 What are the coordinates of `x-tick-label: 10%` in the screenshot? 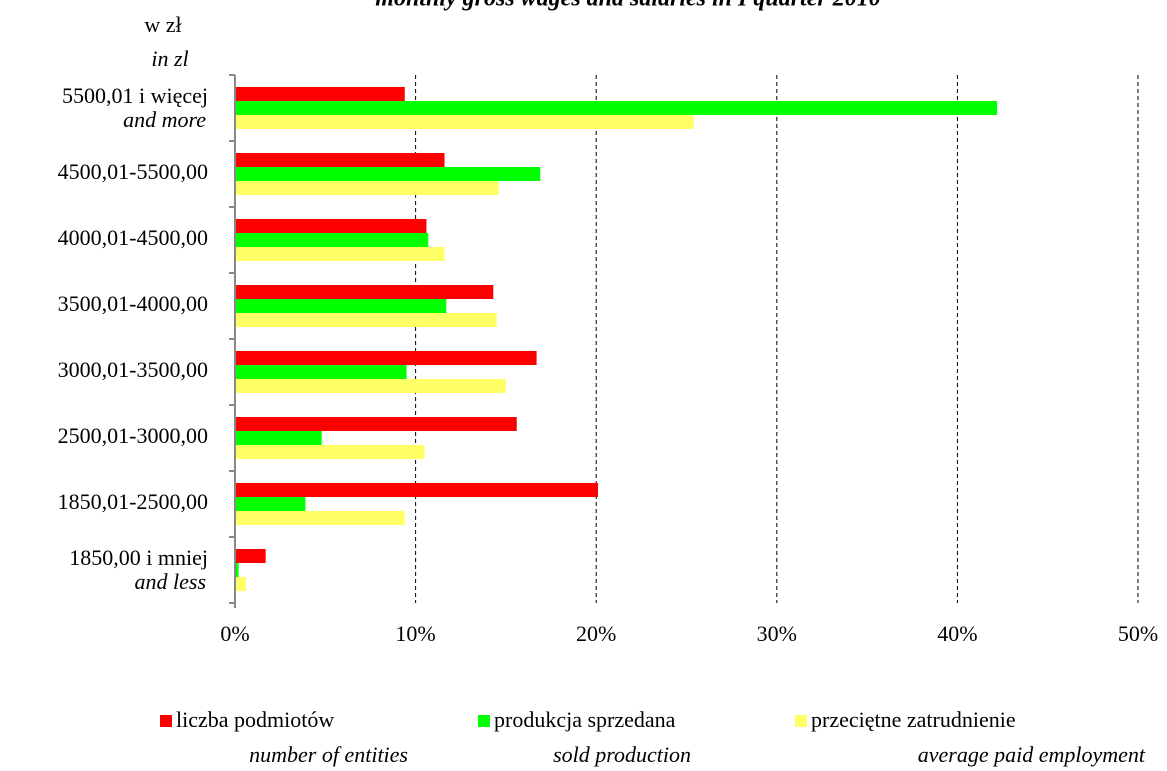 It's located at (415, 633).